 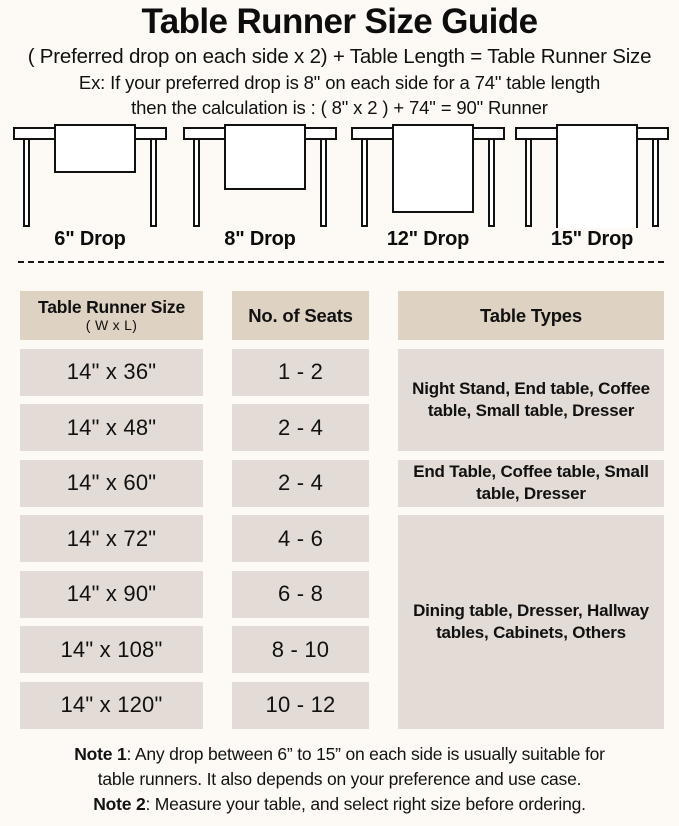 I want to click on cell-seats: 10 - 12, so click(x=300, y=705).